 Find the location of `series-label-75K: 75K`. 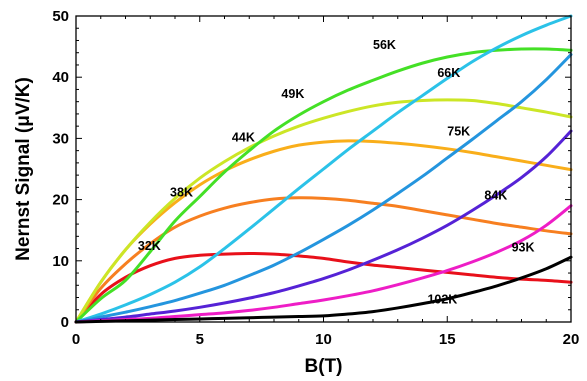

series-label-75K: 75K is located at coordinates (458, 131).